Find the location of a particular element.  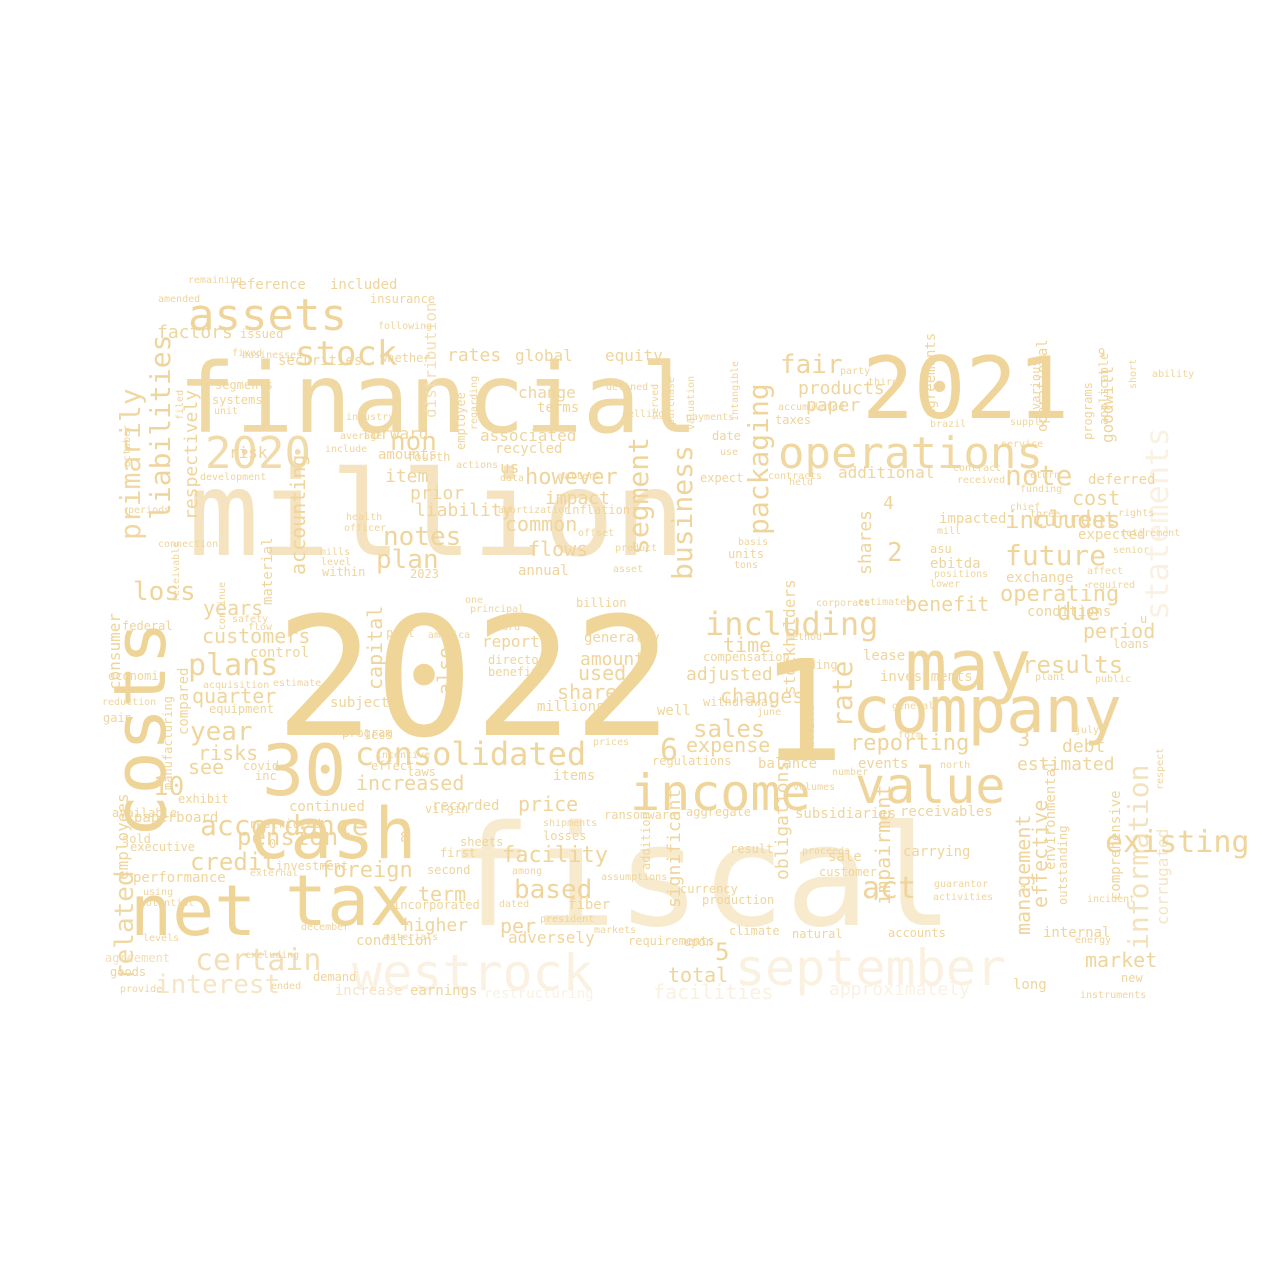

word-condition: condition is located at coordinates (394, 941).